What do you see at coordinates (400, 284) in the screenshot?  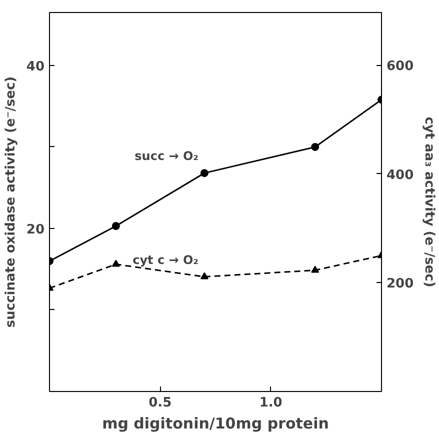 I see `y2-tick-label: 200` at bounding box center [400, 284].